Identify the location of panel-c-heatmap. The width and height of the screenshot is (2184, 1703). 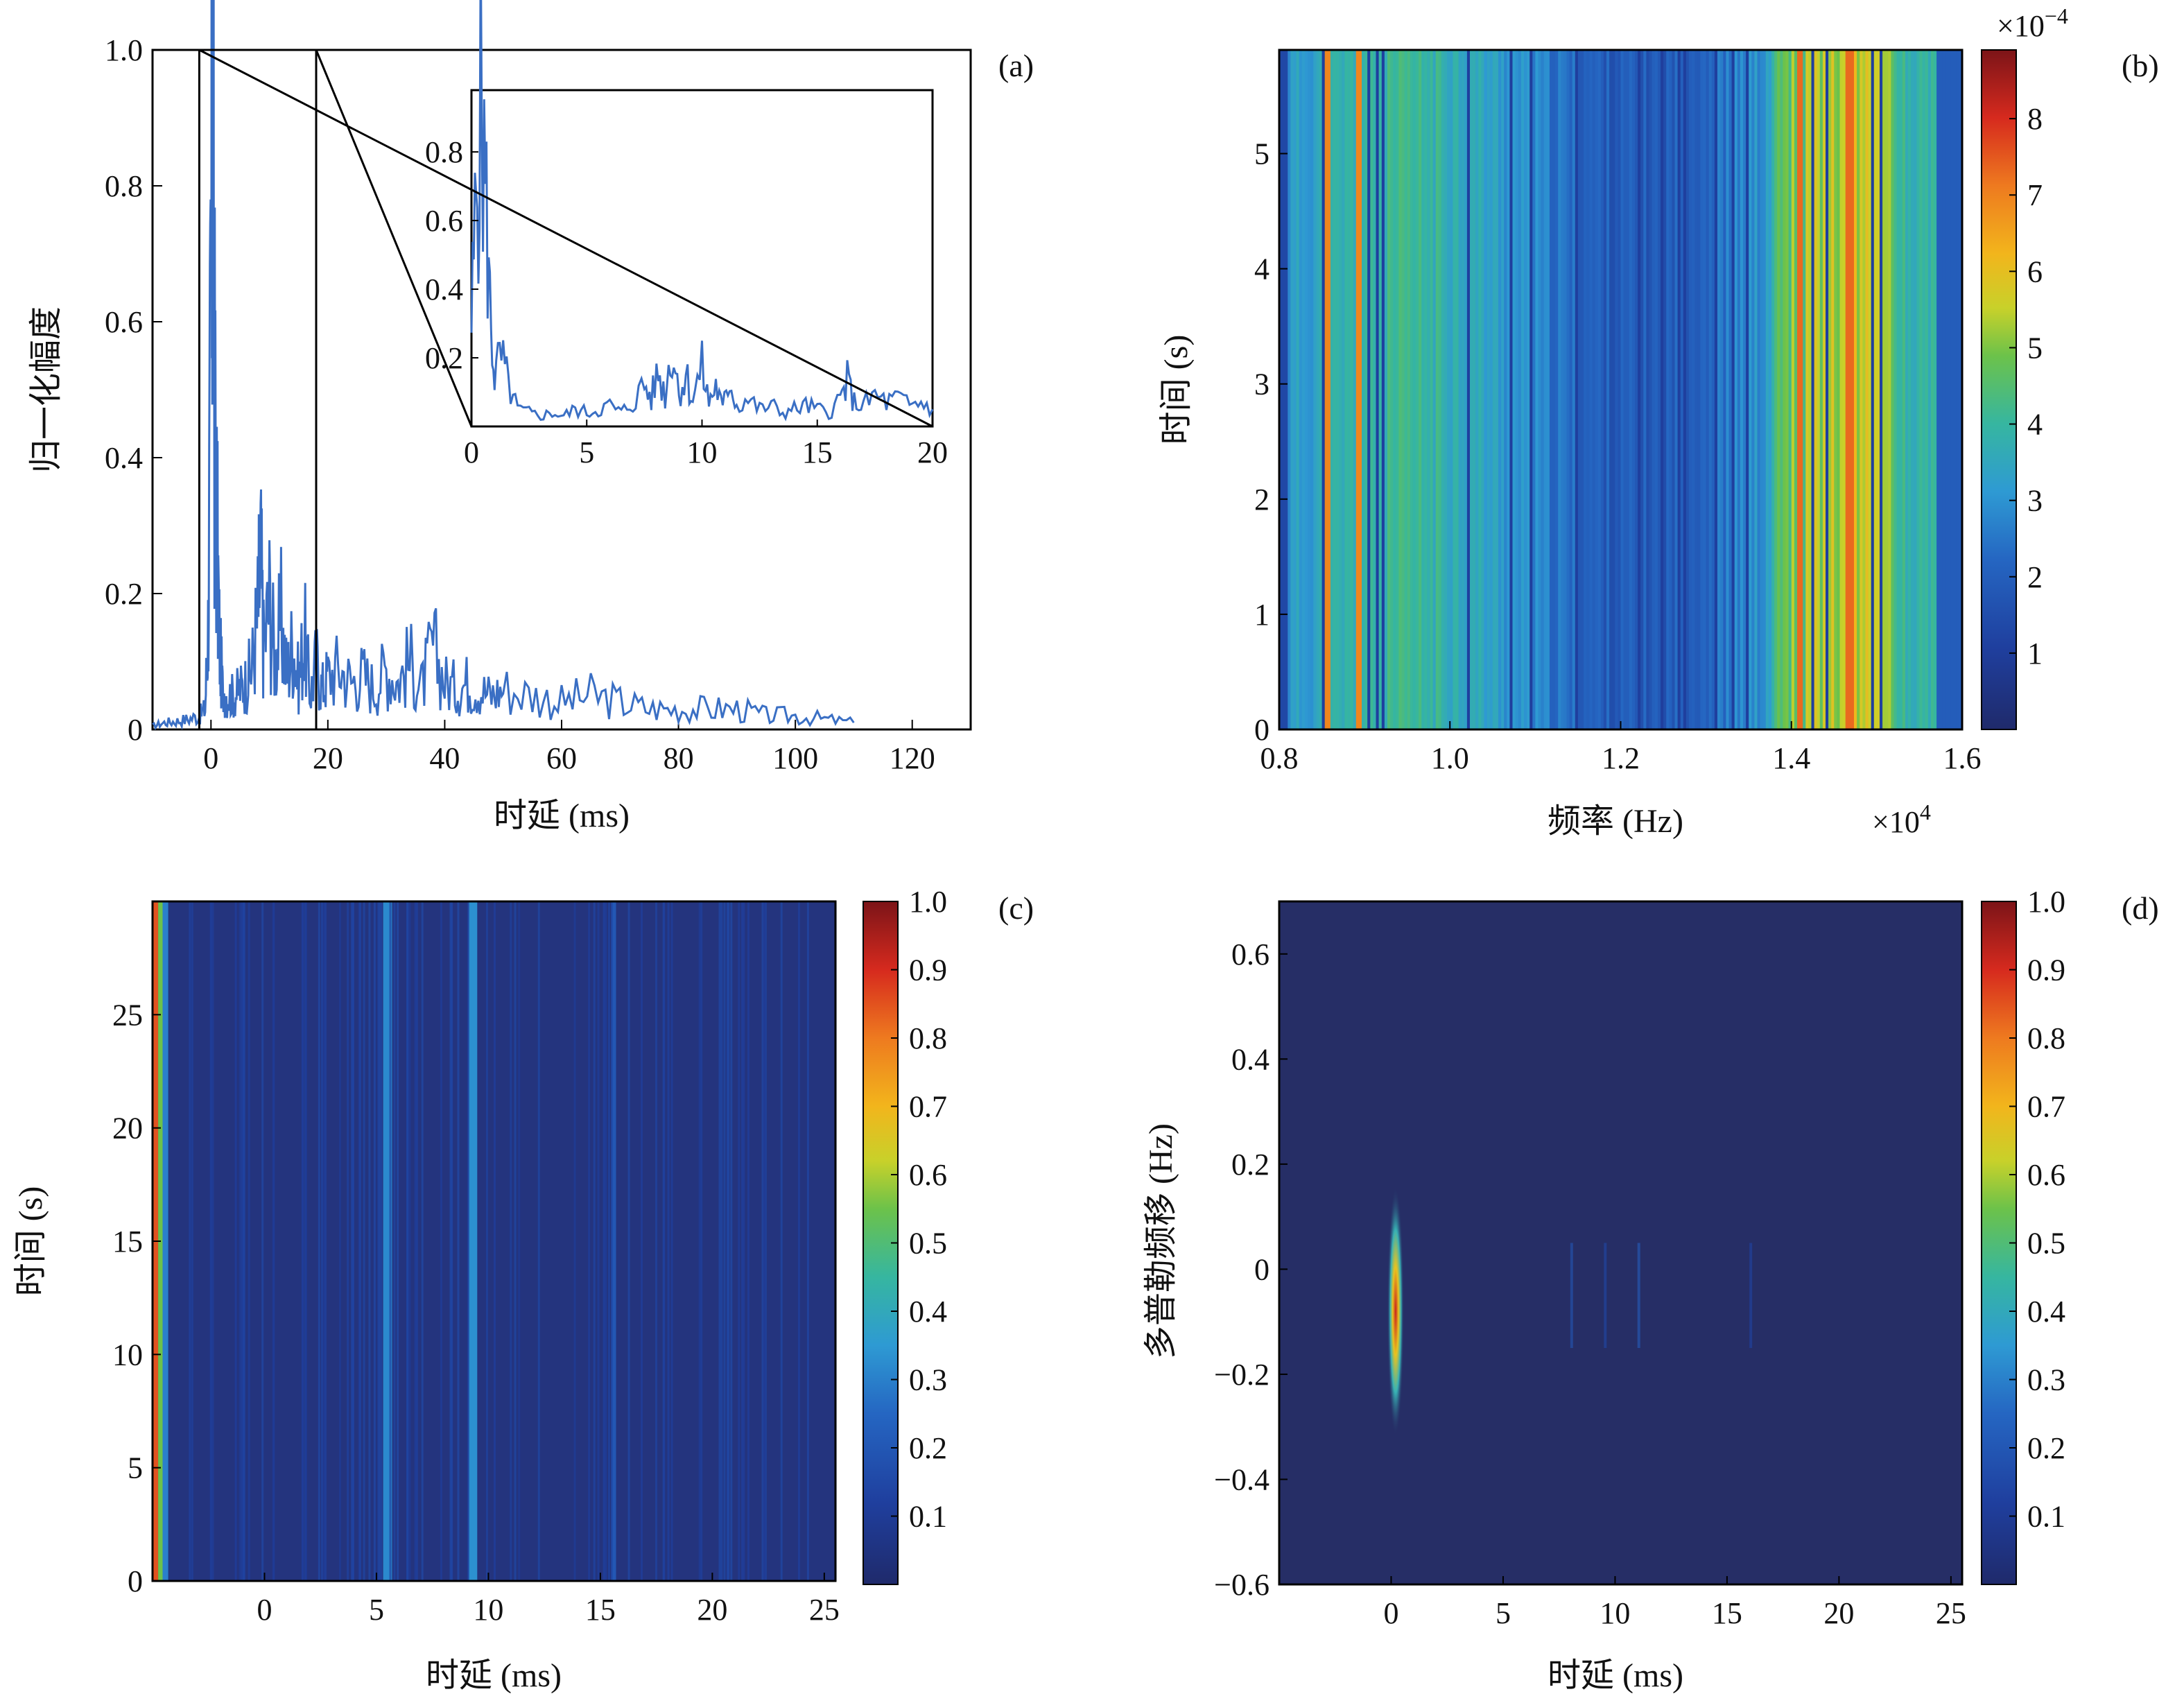
(495, 1241).